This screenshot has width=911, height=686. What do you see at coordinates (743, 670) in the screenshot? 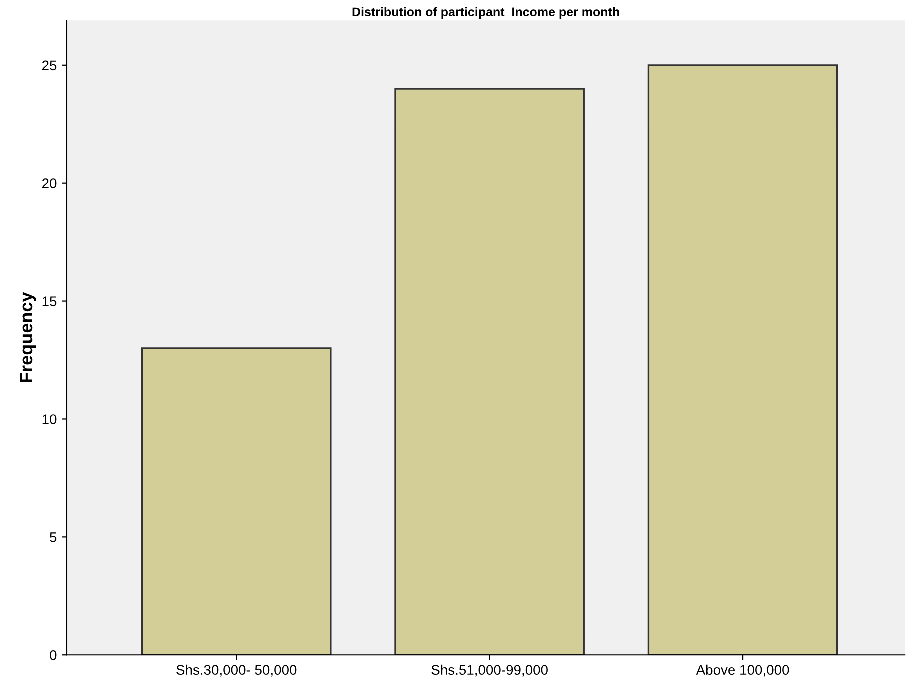
I see `x-tick-label: Above 100,000` at bounding box center [743, 670].